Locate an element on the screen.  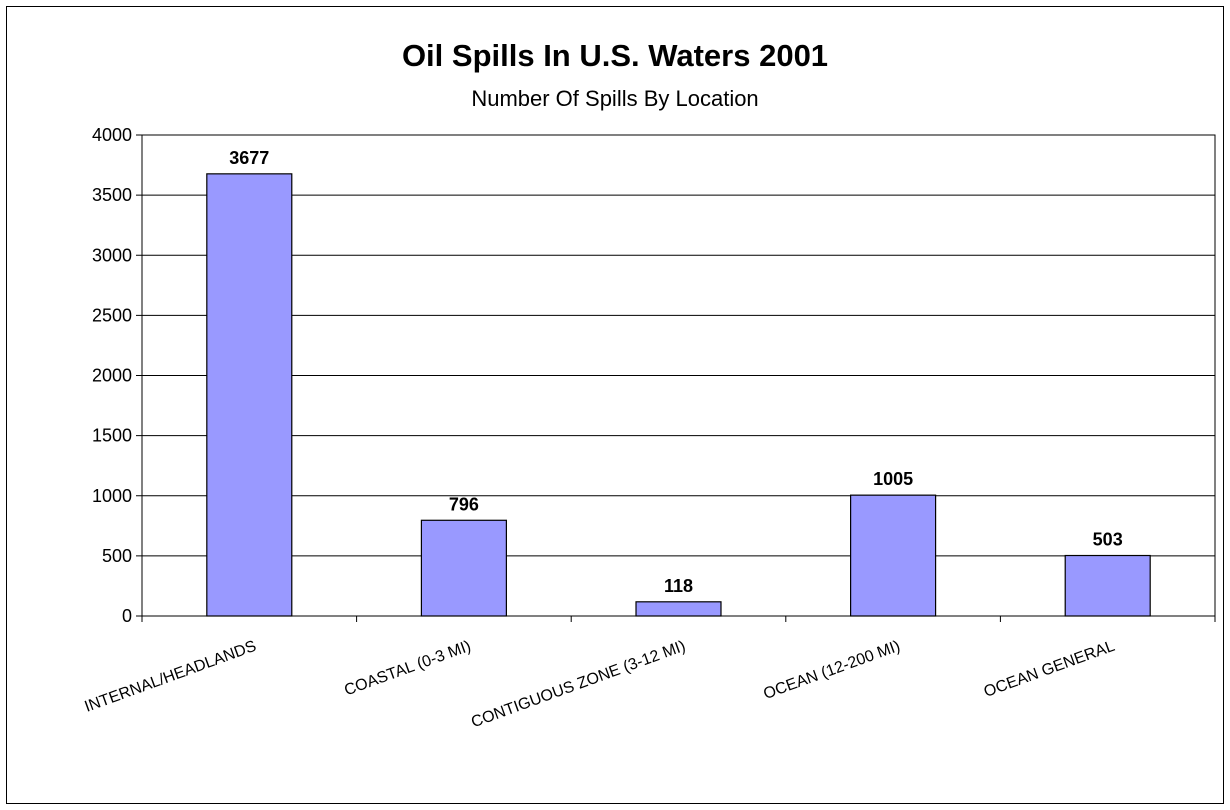
data-label: 503 is located at coordinates (1108, 540).